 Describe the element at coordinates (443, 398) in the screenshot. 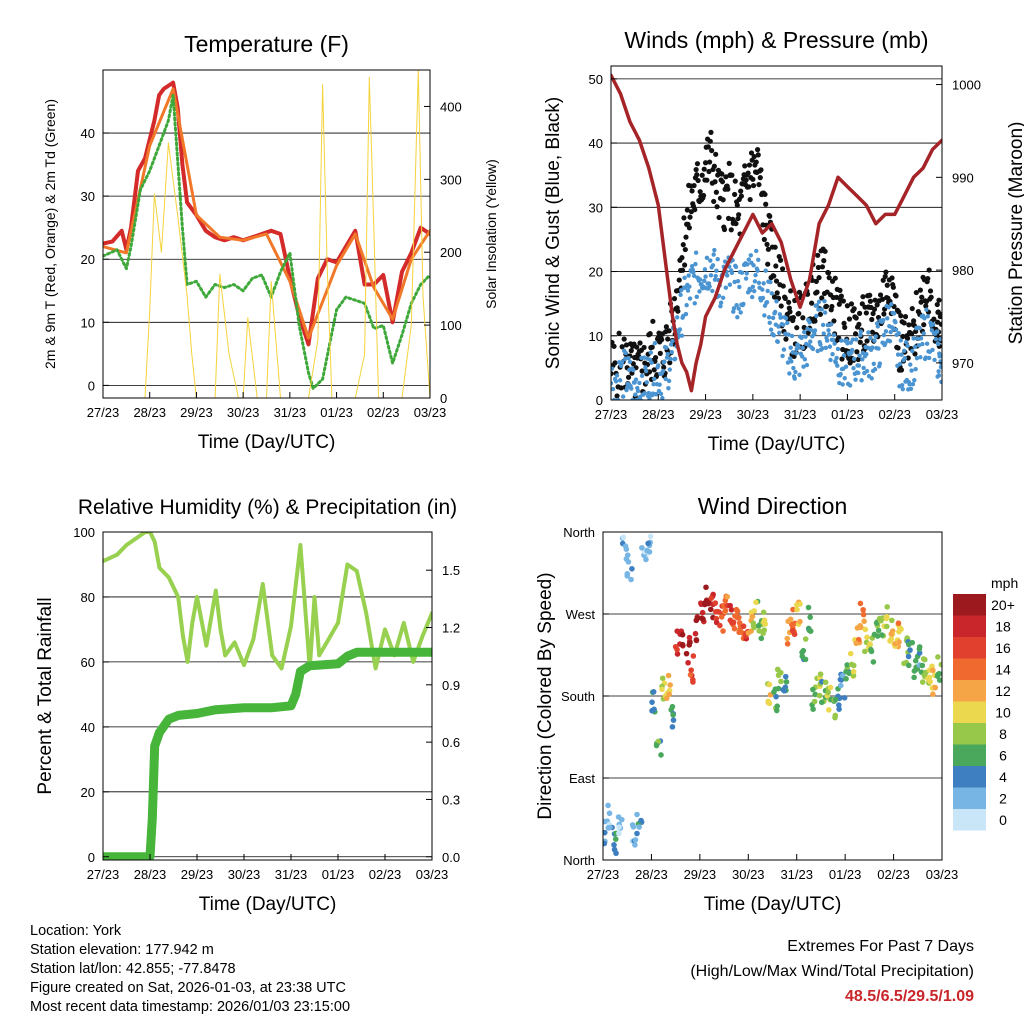

I see `y2-tick-label: 0` at that location.